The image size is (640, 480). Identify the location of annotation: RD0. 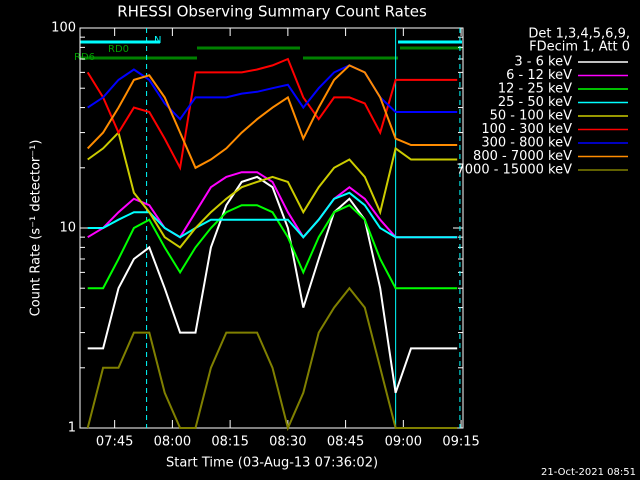
(118, 49).